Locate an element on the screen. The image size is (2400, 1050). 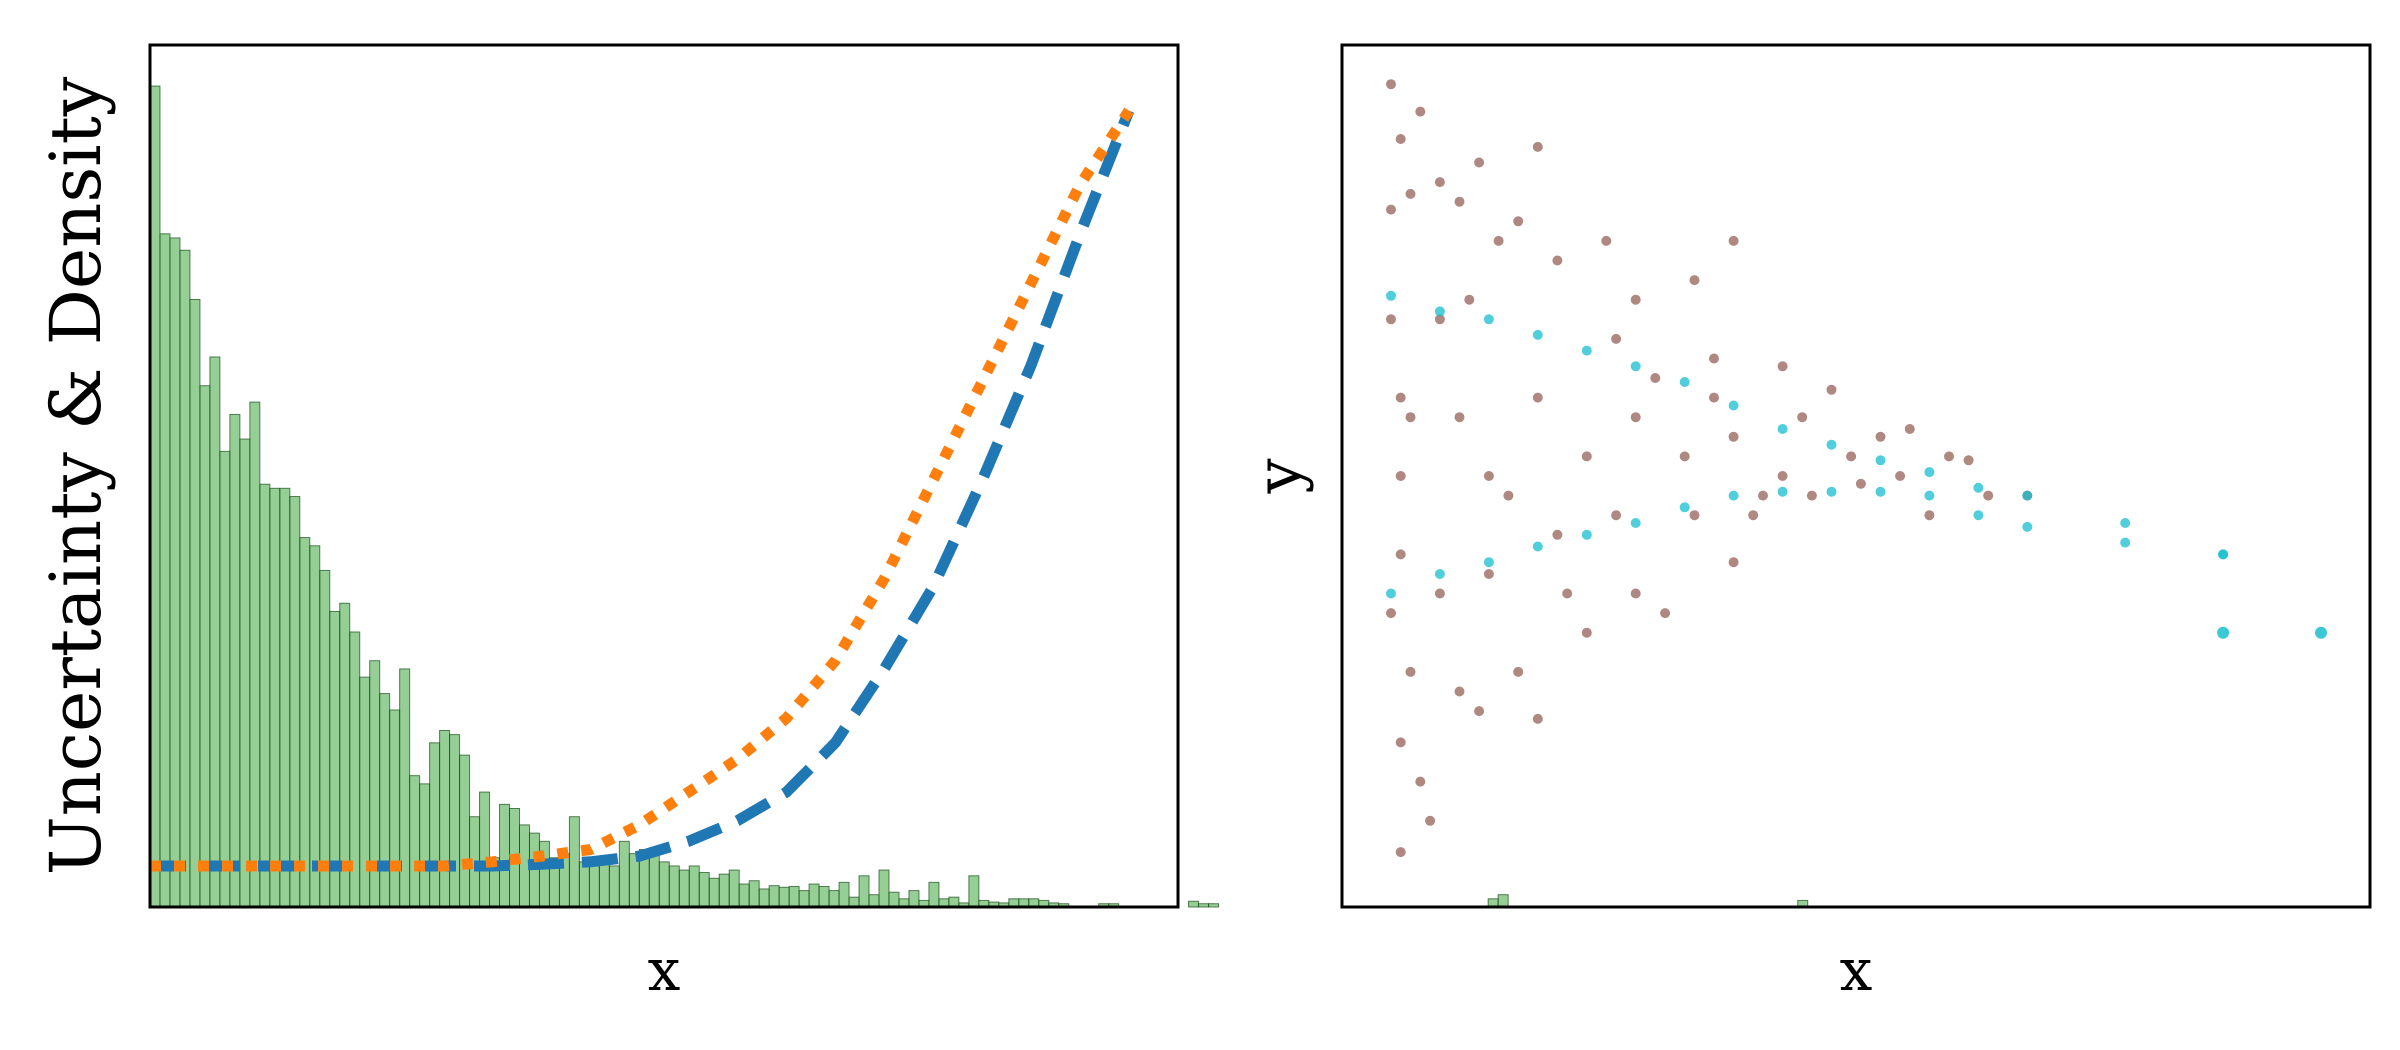
left-x-axis-label: x is located at coordinates (664, 970).